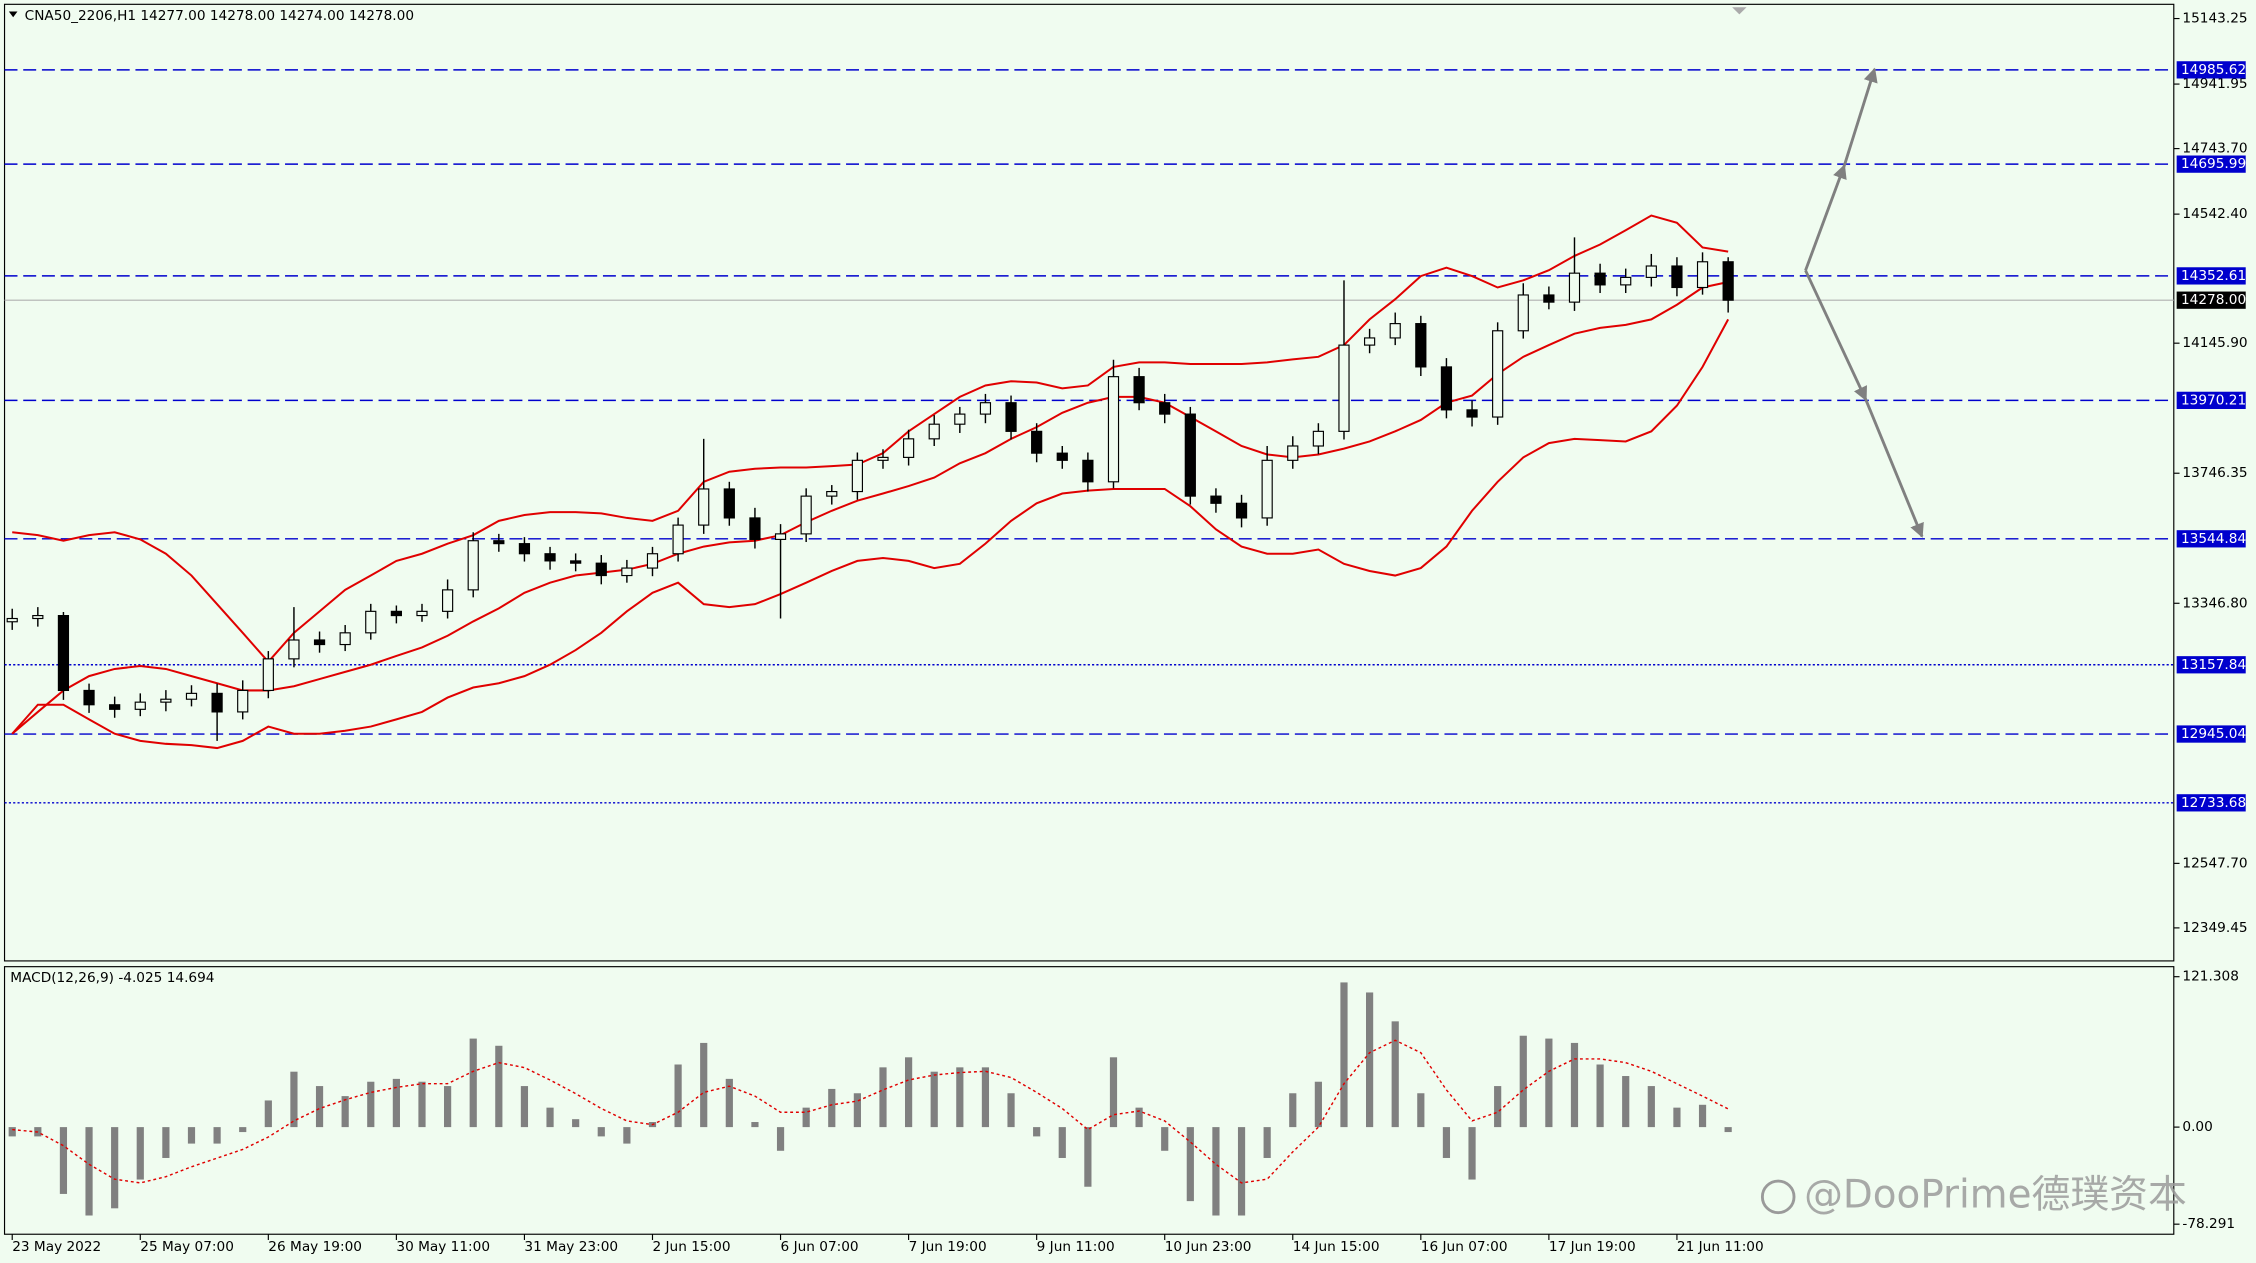 This screenshot has width=2256, height=1263. Describe the element at coordinates (2213, 276) in the screenshot. I see `level-label: 14352.61` at that location.